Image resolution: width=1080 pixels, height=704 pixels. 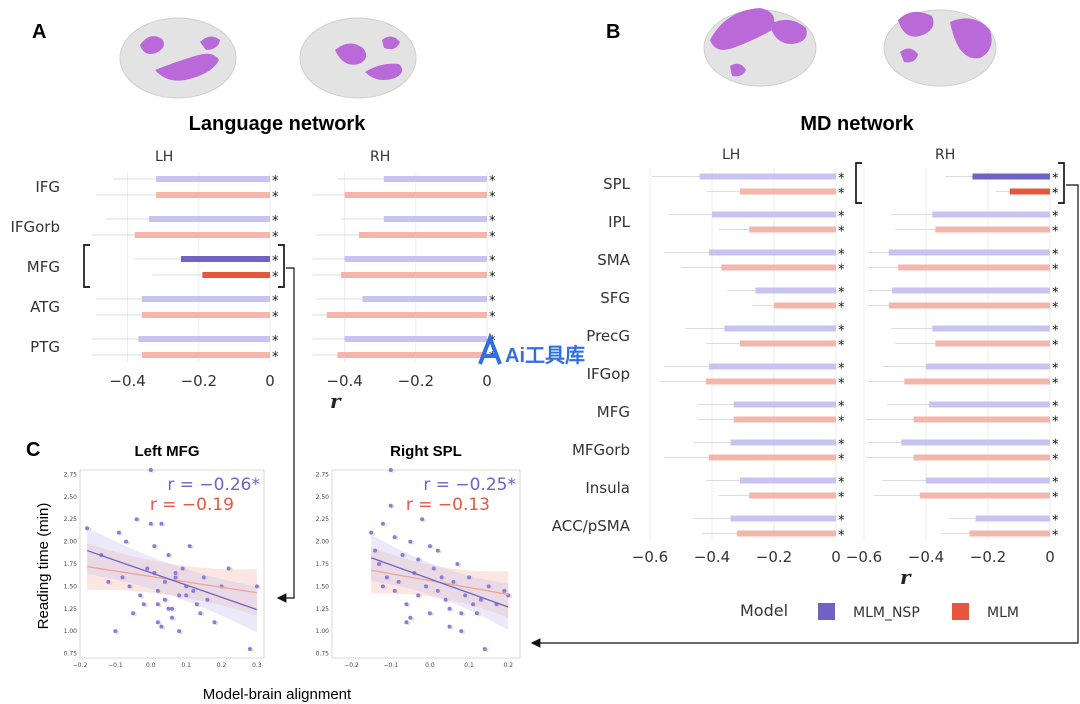 What do you see at coordinates (841, 369) in the screenshot?
I see `sig-star-lh-ifgop-mlm-nsp: *` at bounding box center [841, 369].